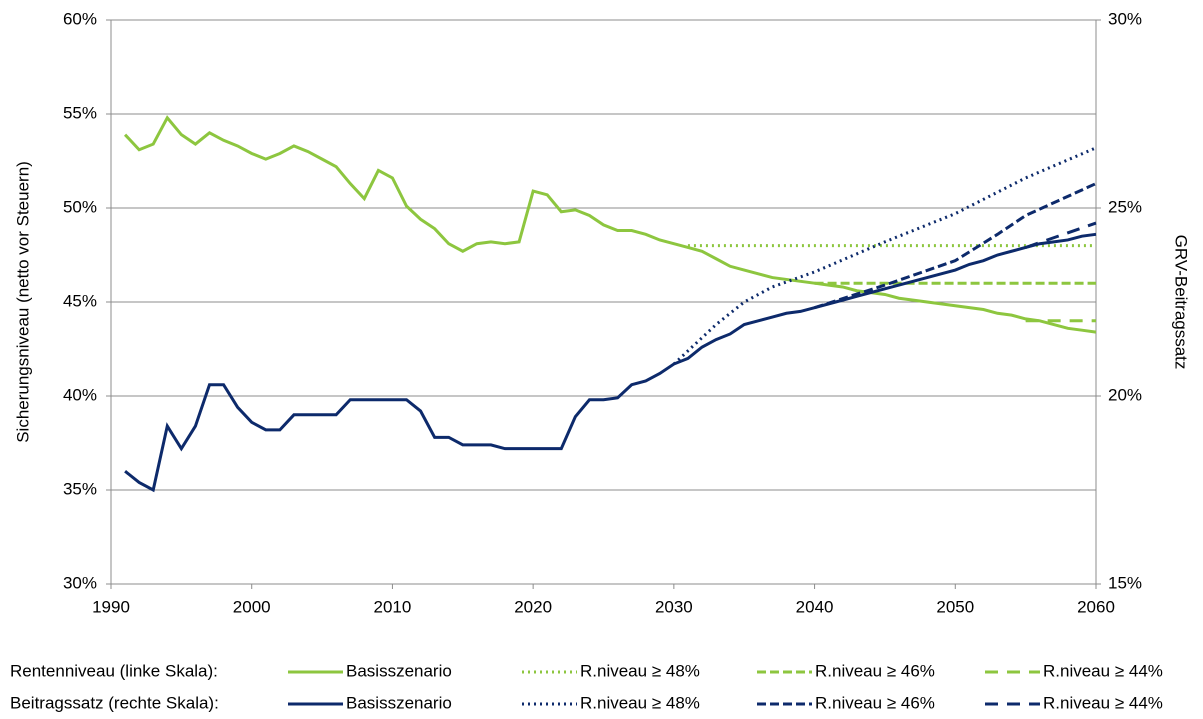 The width and height of the screenshot is (1203, 719). What do you see at coordinates (252, 606) in the screenshot?
I see `x-tick-label: 2000` at bounding box center [252, 606].